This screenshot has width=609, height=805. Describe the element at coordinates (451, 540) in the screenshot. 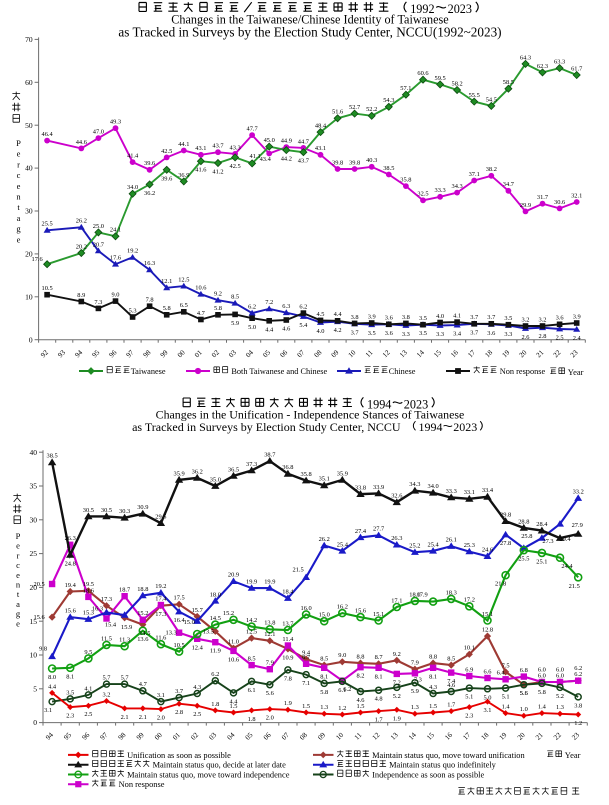

I see `svg-text: 26.1` at that location.